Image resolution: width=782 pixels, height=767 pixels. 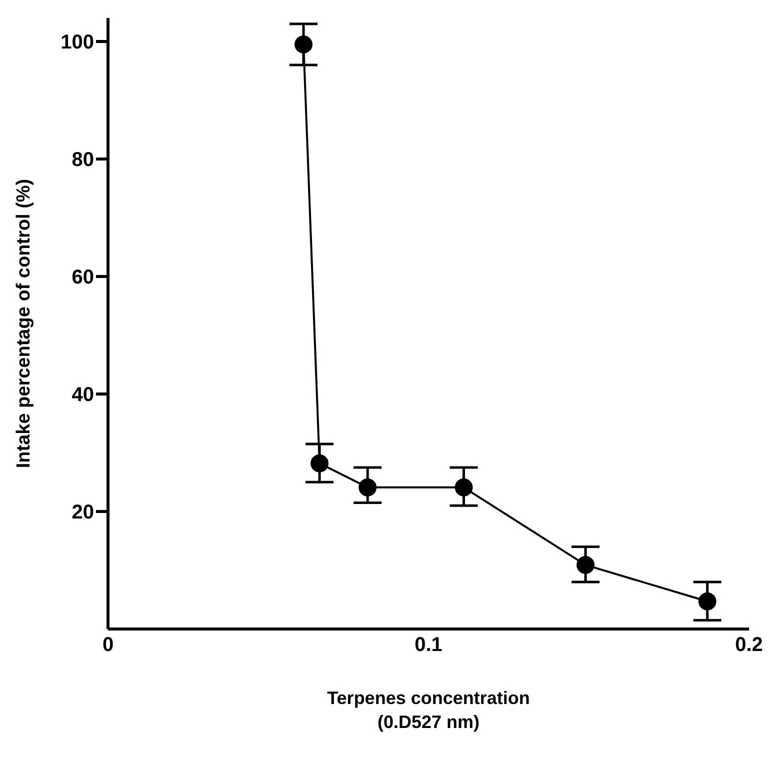 What do you see at coordinates (83, 395) in the screenshot?
I see `y-tick-label: 40` at bounding box center [83, 395].